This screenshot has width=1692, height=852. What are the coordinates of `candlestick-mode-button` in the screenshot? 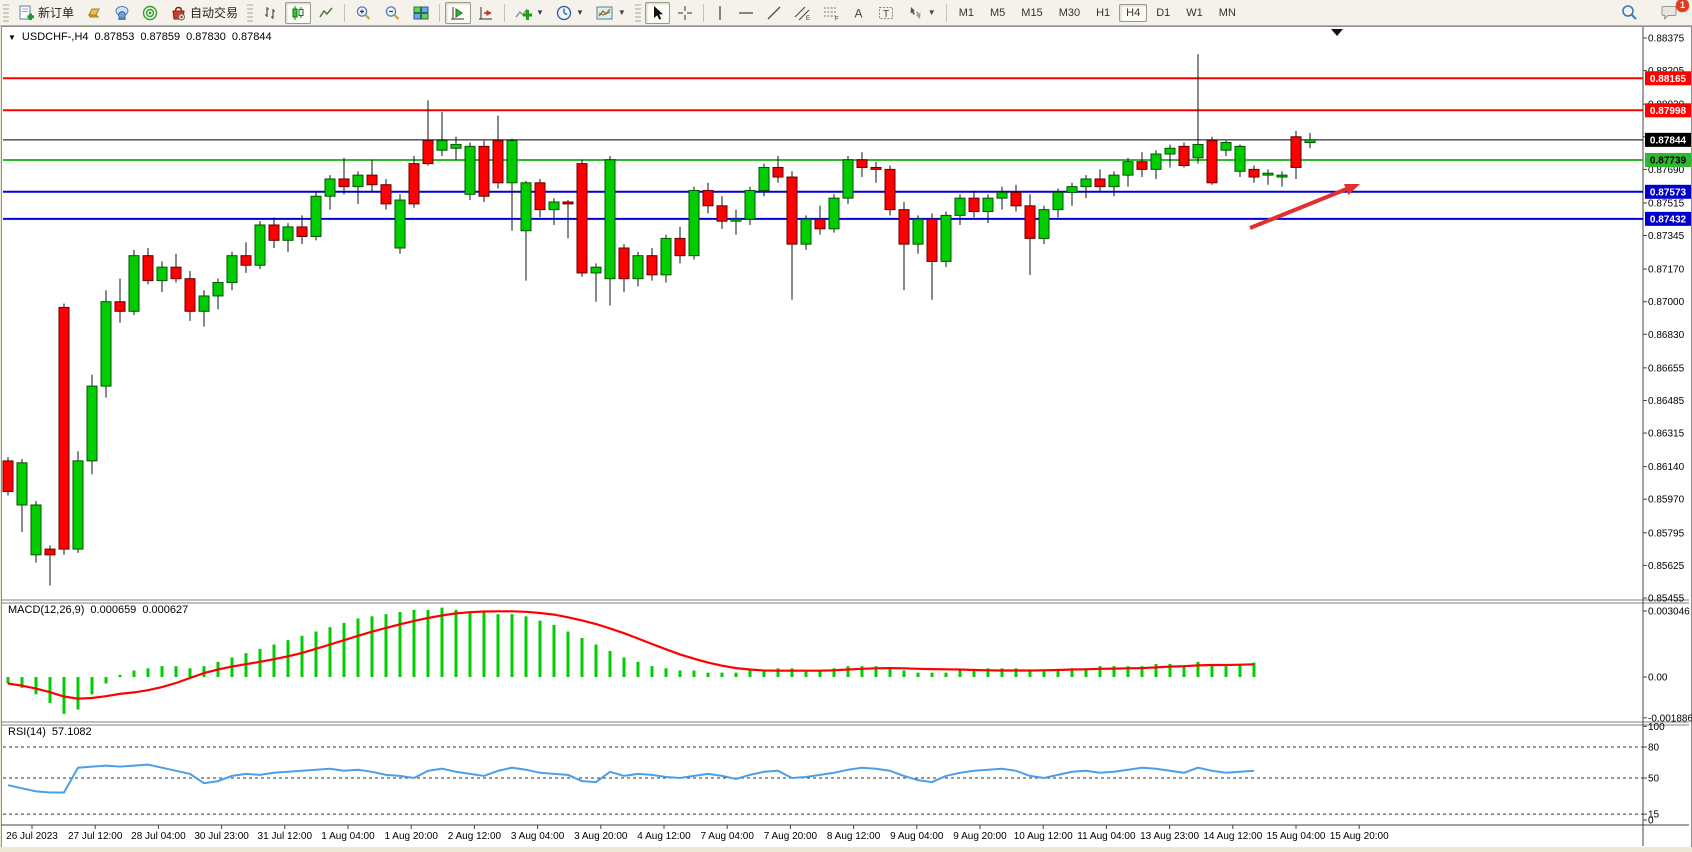 It's located at (298, 12).